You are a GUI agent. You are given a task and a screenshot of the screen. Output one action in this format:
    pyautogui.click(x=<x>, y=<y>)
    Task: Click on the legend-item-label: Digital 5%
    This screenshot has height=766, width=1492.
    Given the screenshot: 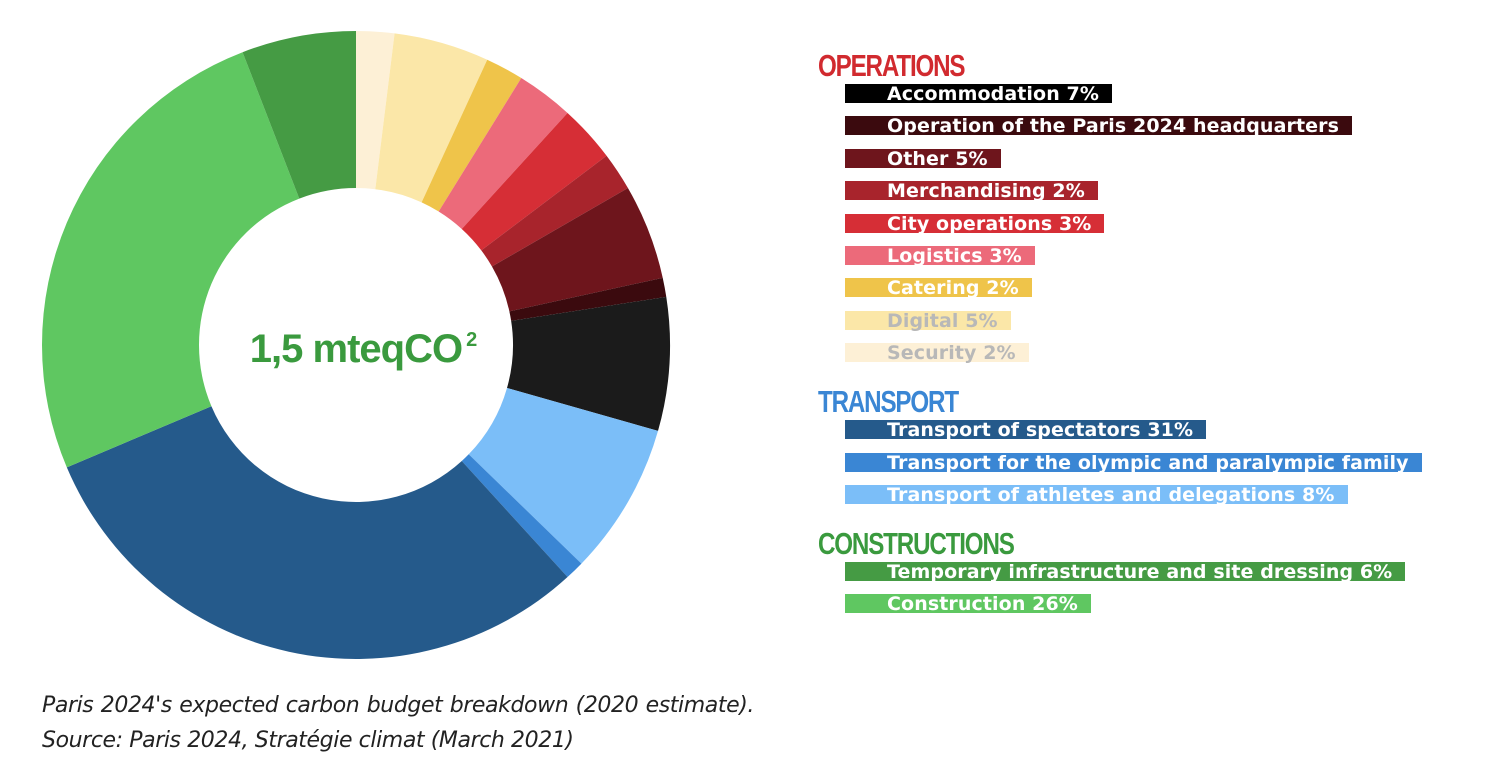 What is the action you would take?
    pyautogui.click(x=942, y=320)
    